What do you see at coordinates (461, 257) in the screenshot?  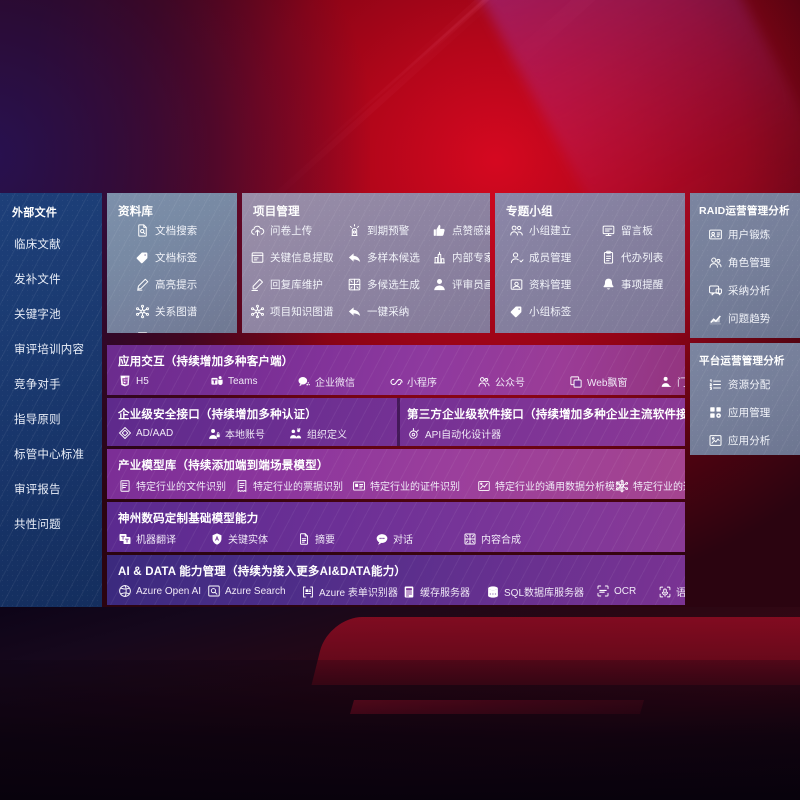 I see `item-ranking-bar: 内部专家排名` at bounding box center [461, 257].